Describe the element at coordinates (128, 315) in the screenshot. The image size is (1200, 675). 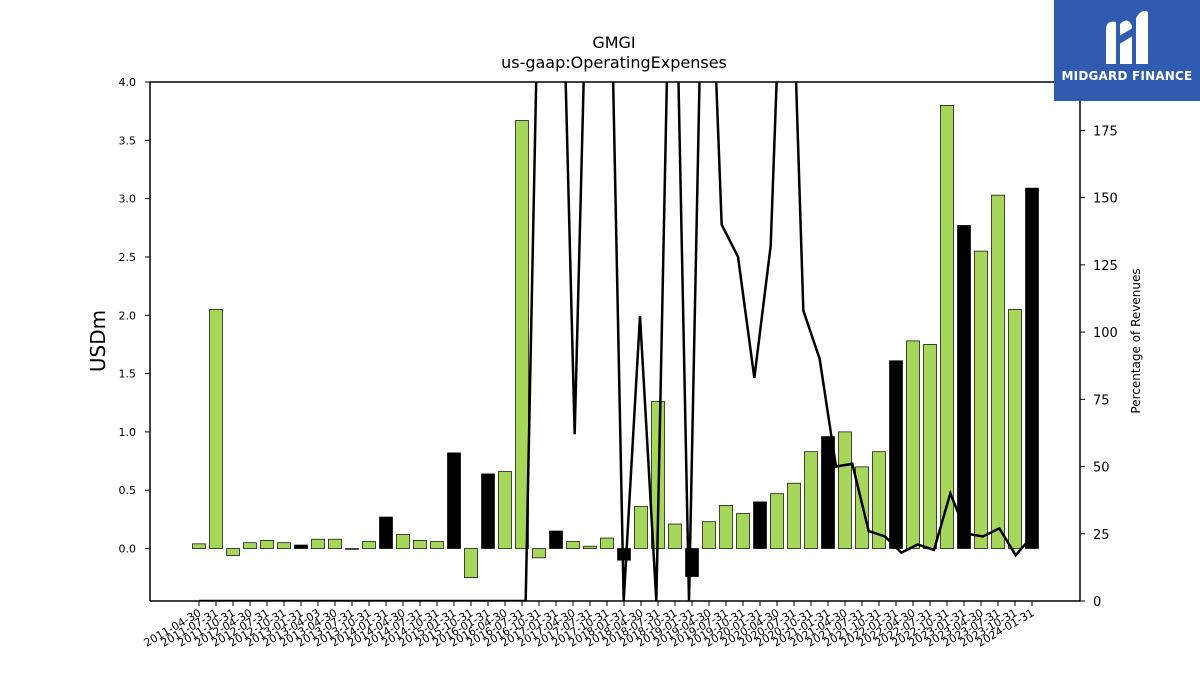
I see `y-tick-label: 2.0` at that location.